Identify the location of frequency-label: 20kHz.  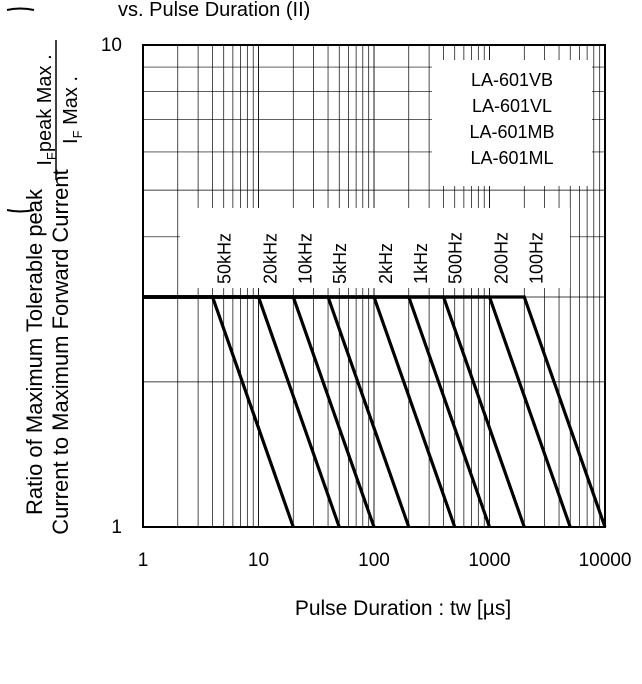
(271, 258).